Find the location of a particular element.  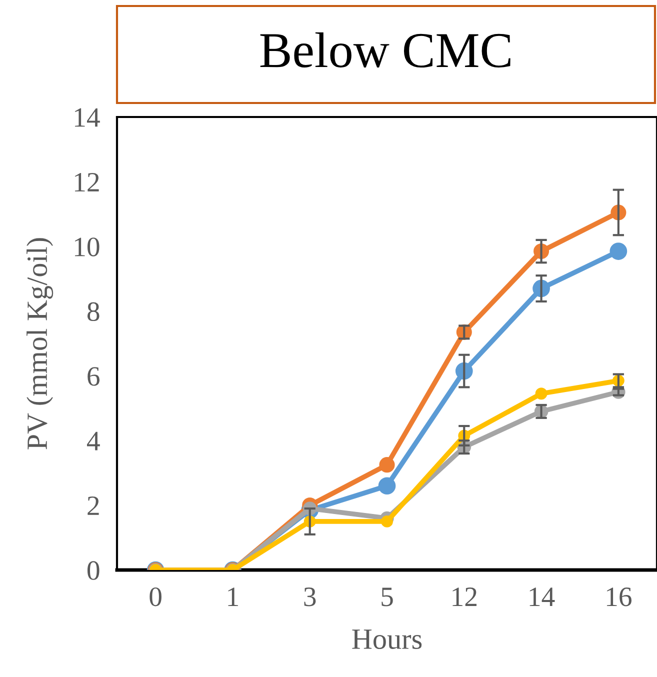

x-tick-label: 5 is located at coordinates (387, 597).